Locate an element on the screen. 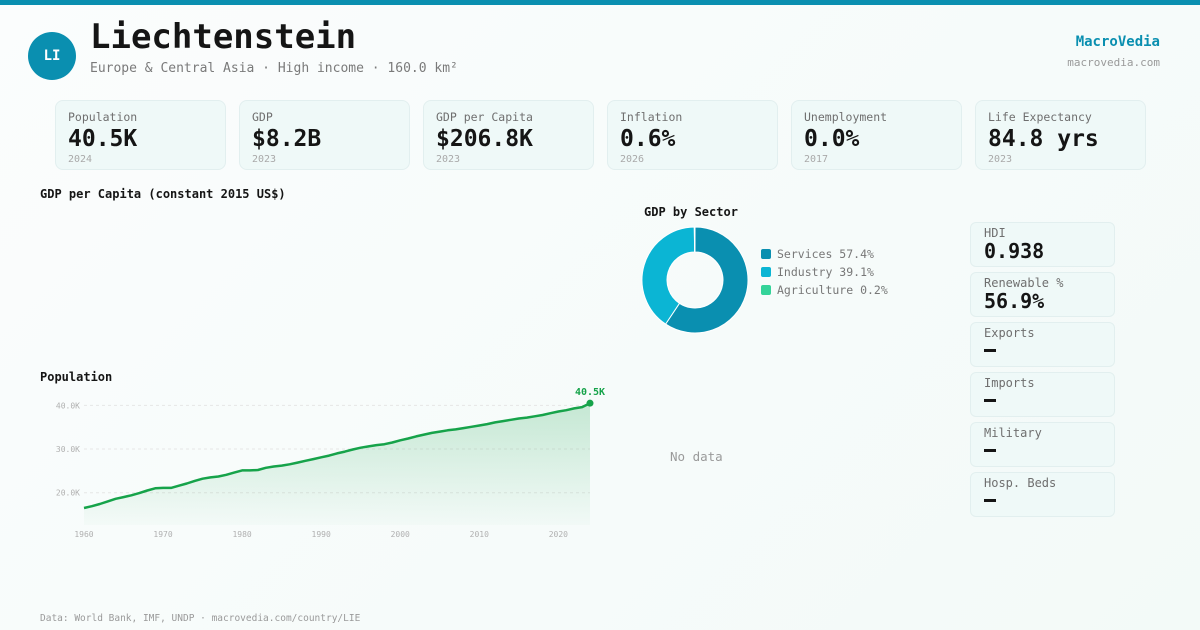  x-tick-label: 1990 is located at coordinates (321, 534).